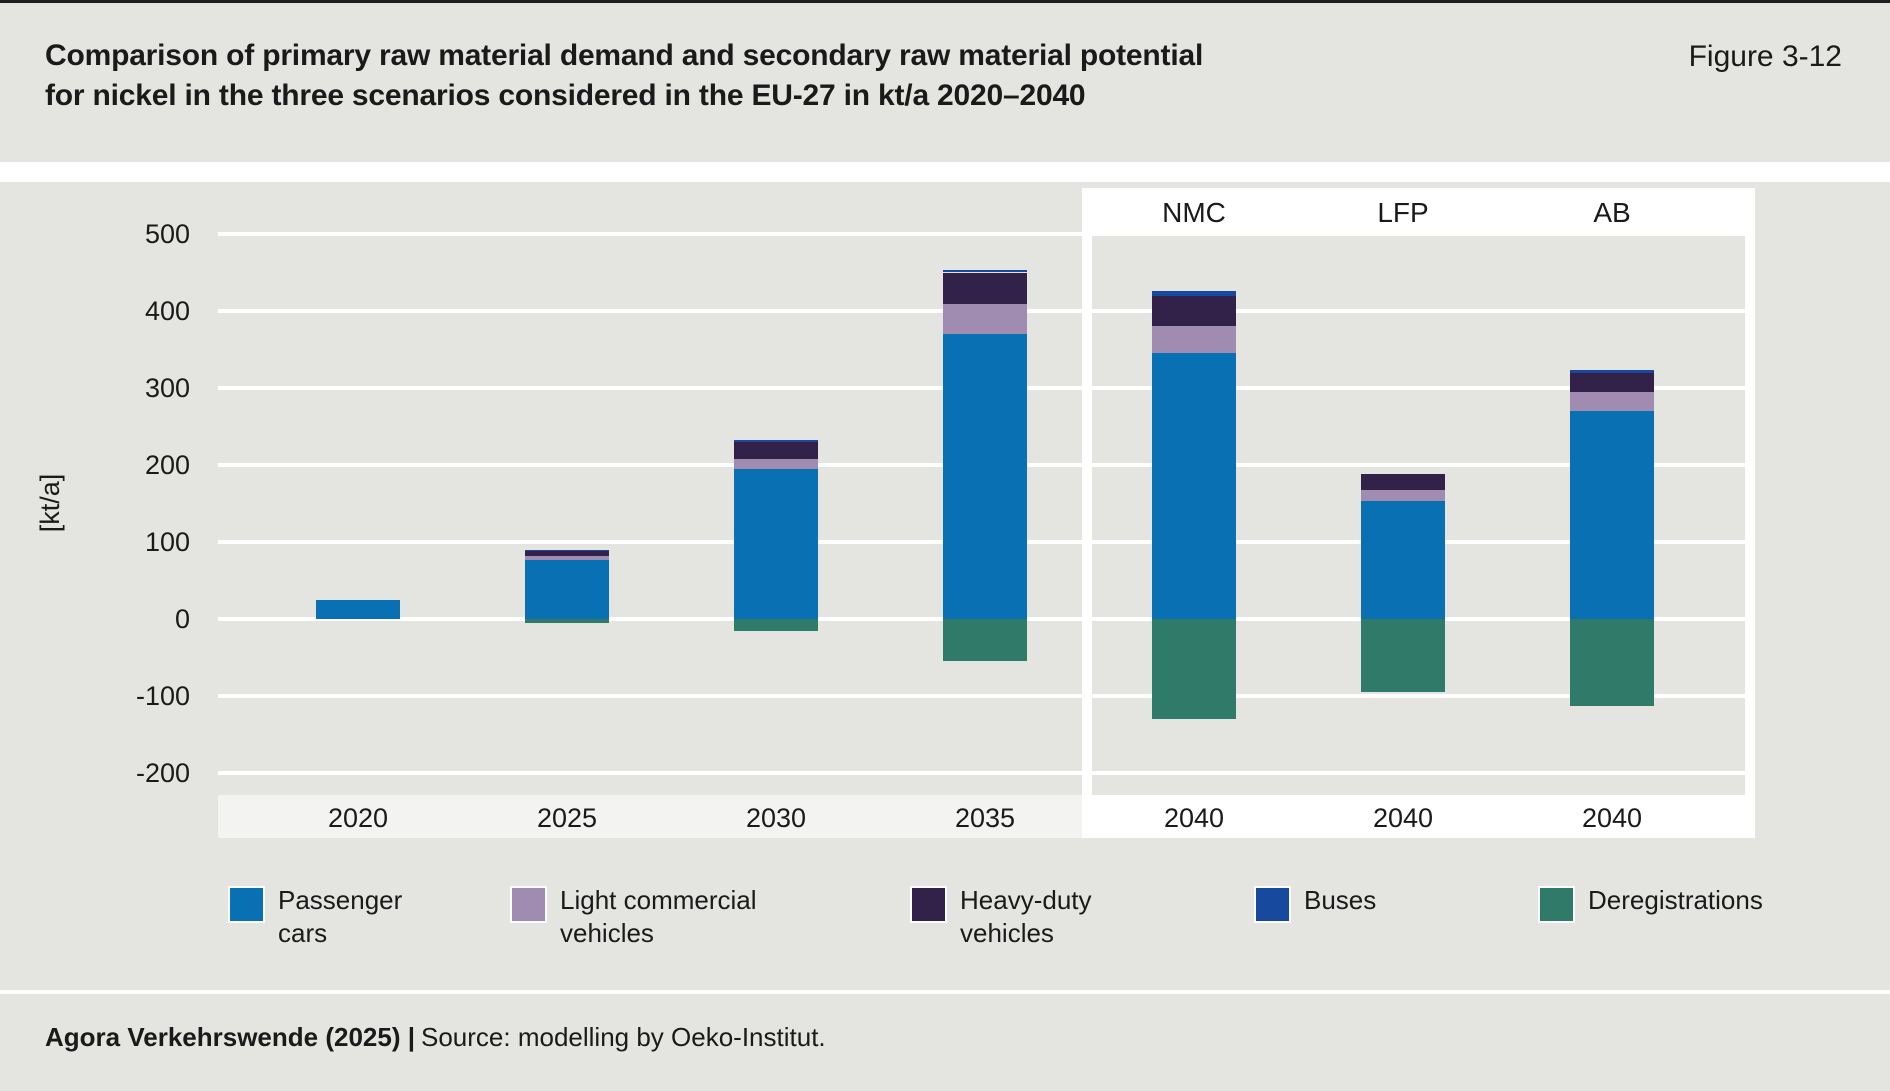  Describe the element at coordinates (623, 1037) in the screenshot. I see `source-text: Source: modelling by Oeko-Institut.` at that location.